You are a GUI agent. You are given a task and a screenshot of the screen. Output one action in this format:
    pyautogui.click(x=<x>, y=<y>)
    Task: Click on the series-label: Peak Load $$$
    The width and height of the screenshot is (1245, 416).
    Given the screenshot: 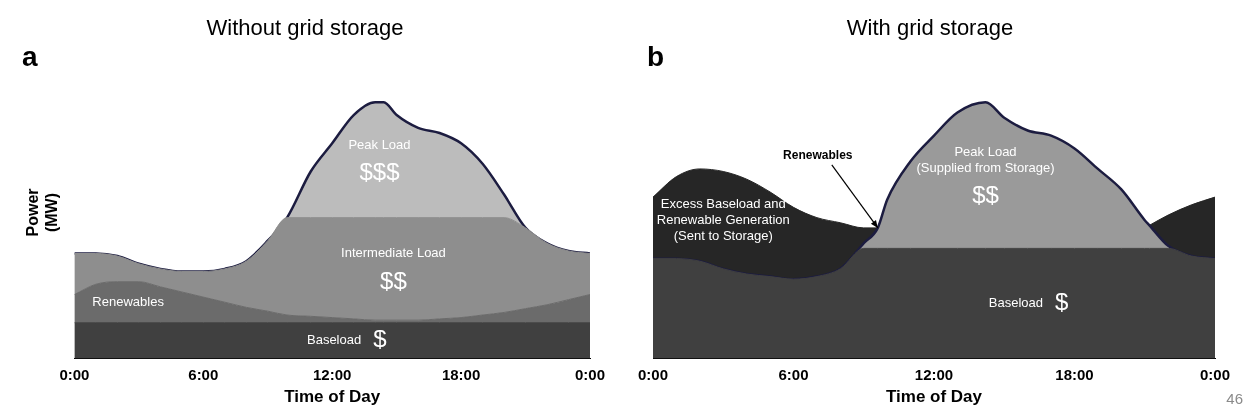 What is the action you would take?
    pyautogui.click(x=379, y=160)
    